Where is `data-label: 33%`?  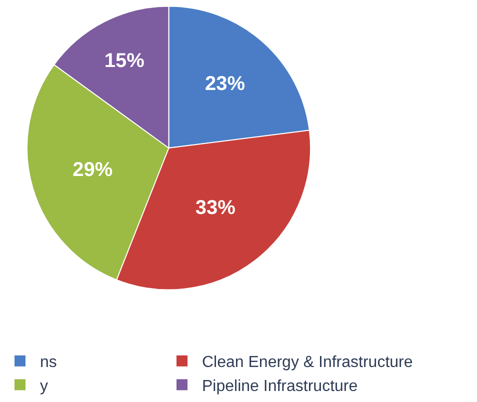 data-label: 33% is located at coordinates (215, 208).